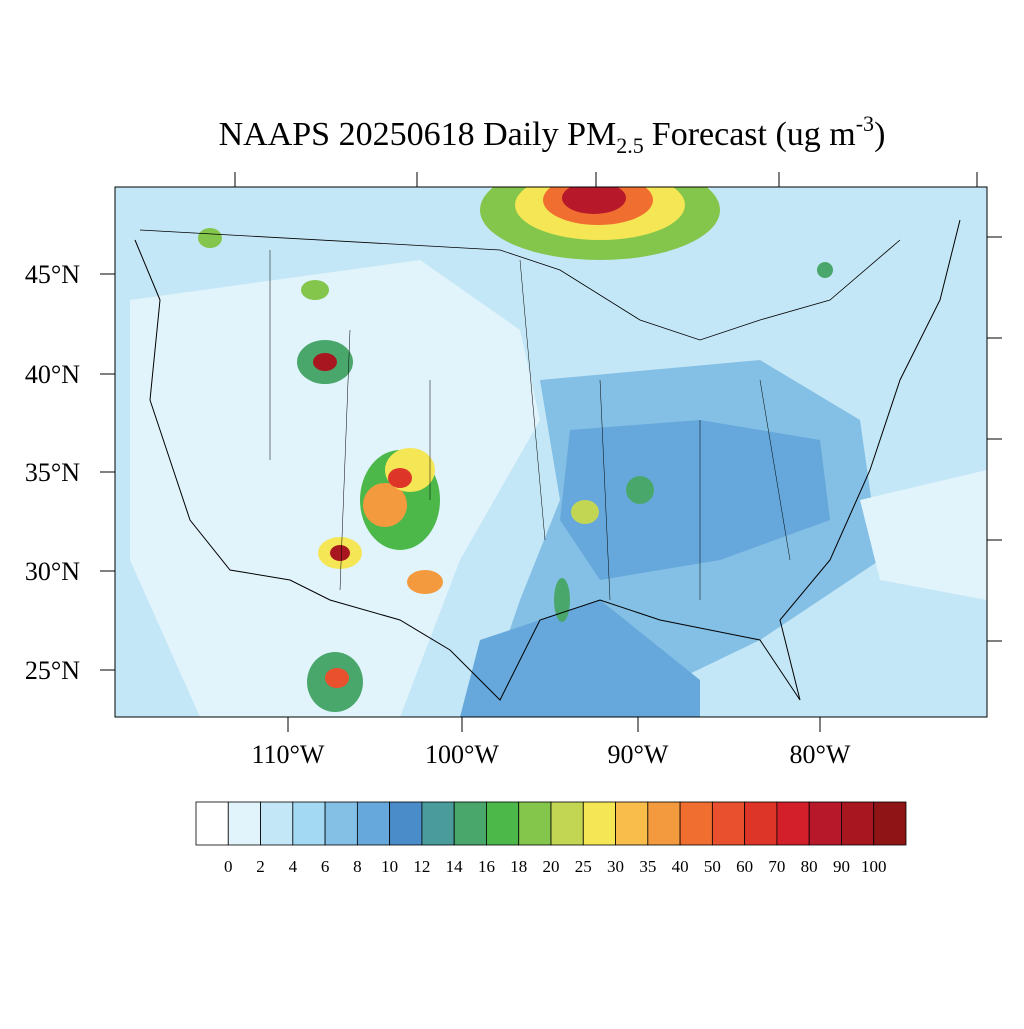  I want to click on colorbar-label: 0, so click(228, 866).